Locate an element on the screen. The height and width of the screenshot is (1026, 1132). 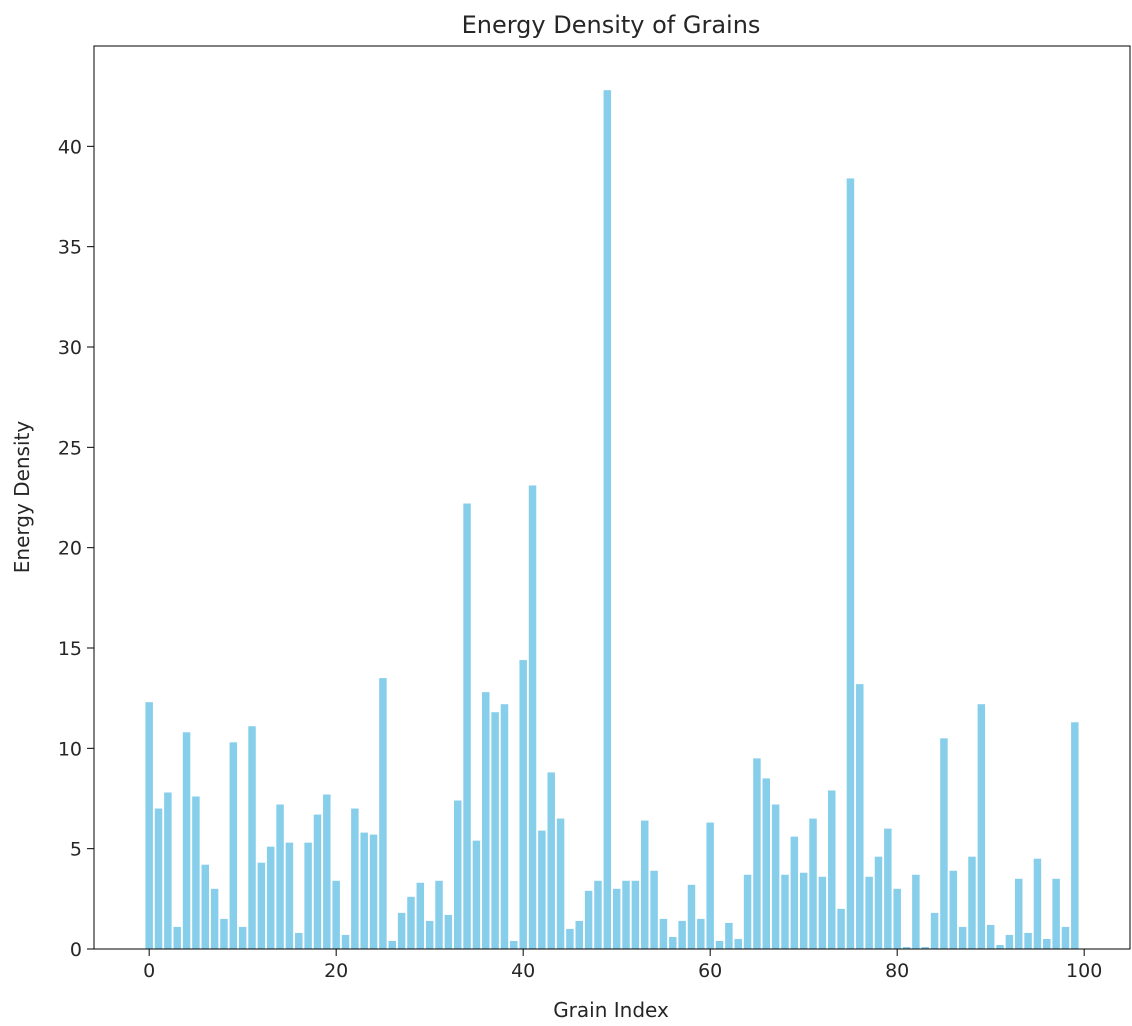
y-tick-label: 5 is located at coordinates (76, 850).